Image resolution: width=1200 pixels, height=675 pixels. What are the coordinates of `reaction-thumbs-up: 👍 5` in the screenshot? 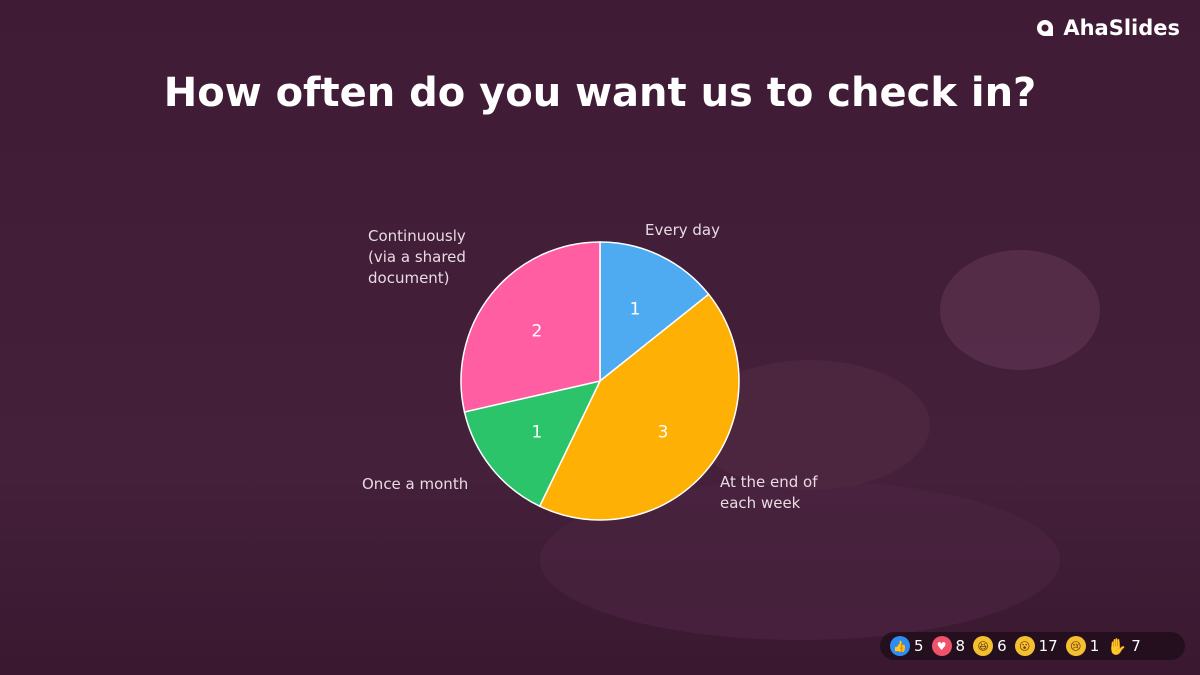 It's located at (907, 646).